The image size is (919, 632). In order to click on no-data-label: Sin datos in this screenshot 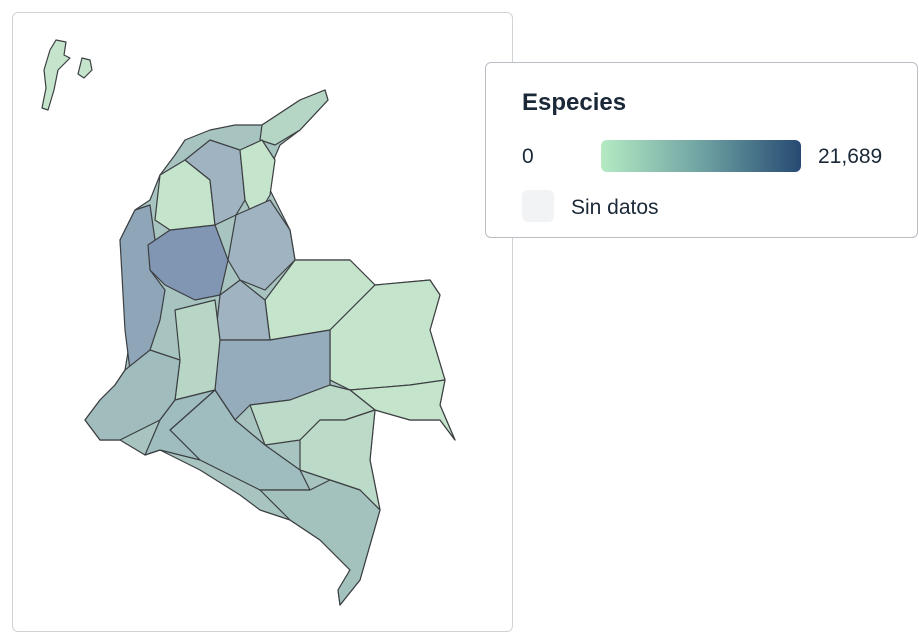, I will do `click(615, 207)`.